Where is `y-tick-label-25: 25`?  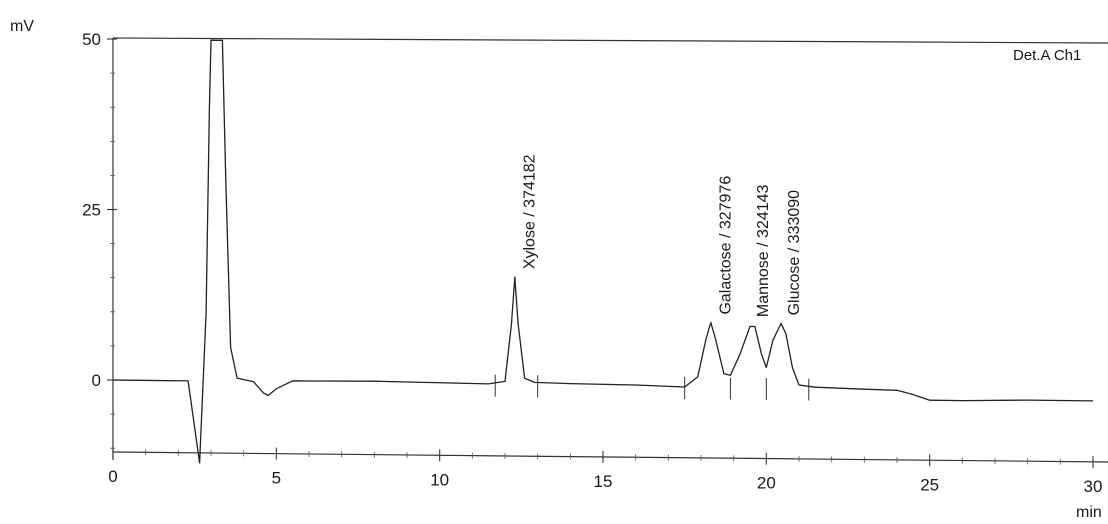
y-tick-label-25: 25 is located at coordinates (91, 210).